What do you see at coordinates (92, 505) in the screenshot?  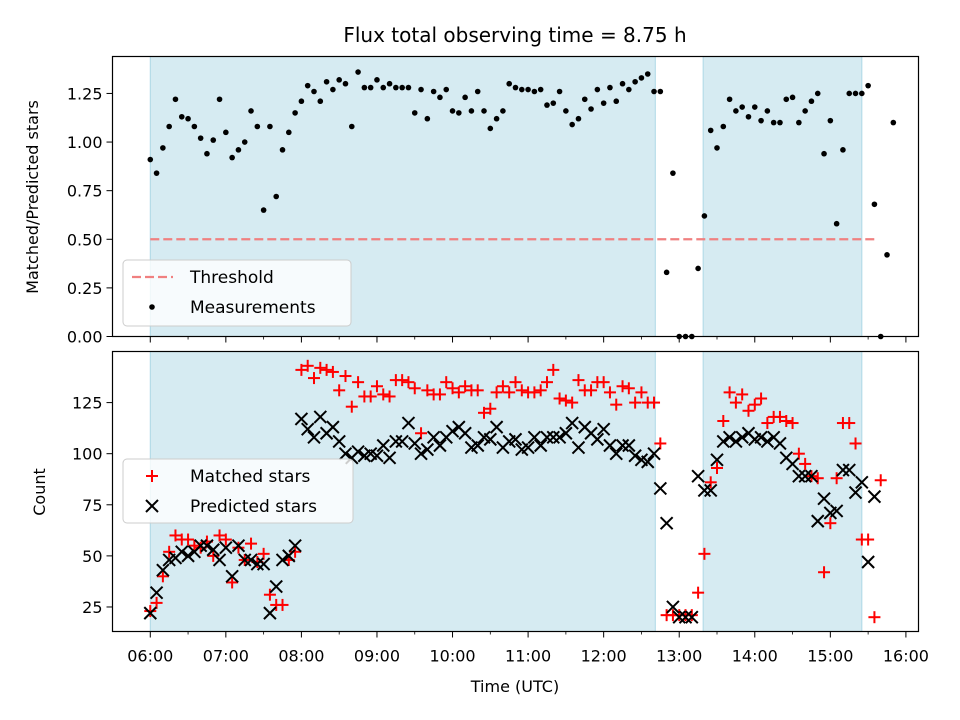 I see `bot-y-tick-label: 75` at bounding box center [92, 505].